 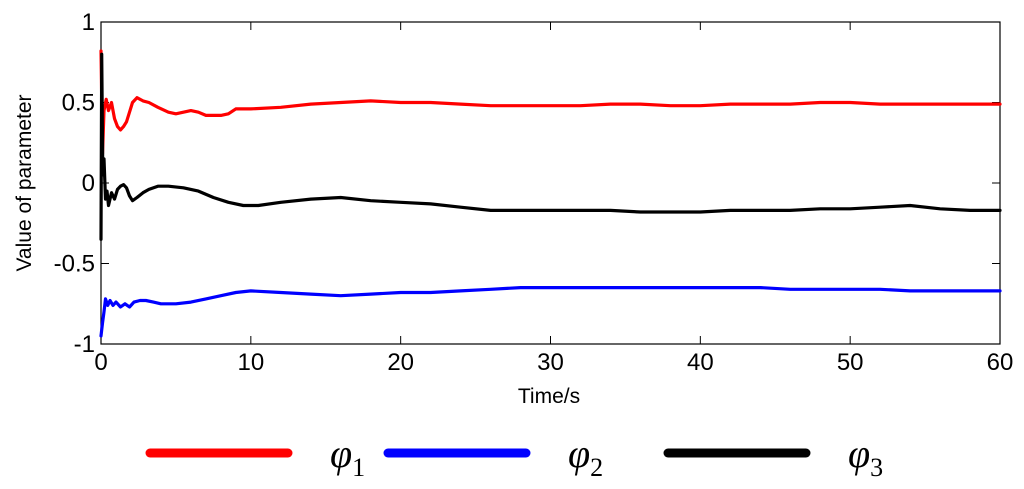 What do you see at coordinates (550, 312) in the screenshot?
I see `series-line-phi2` at bounding box center [550, 312].